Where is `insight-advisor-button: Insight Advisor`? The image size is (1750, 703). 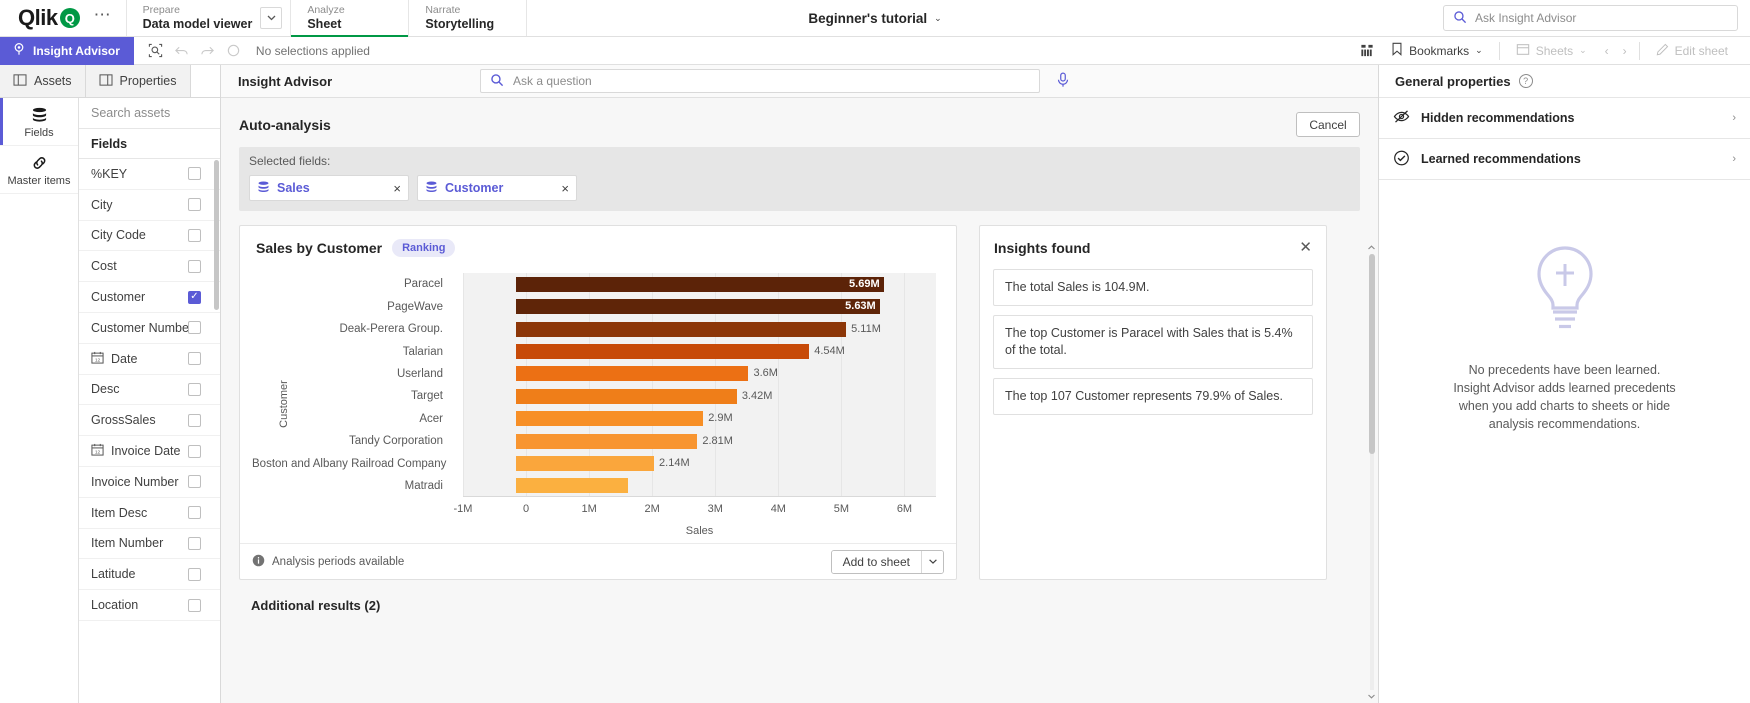 insight-advisor-button: Insight Advisor is located at coordinates (67, 50).